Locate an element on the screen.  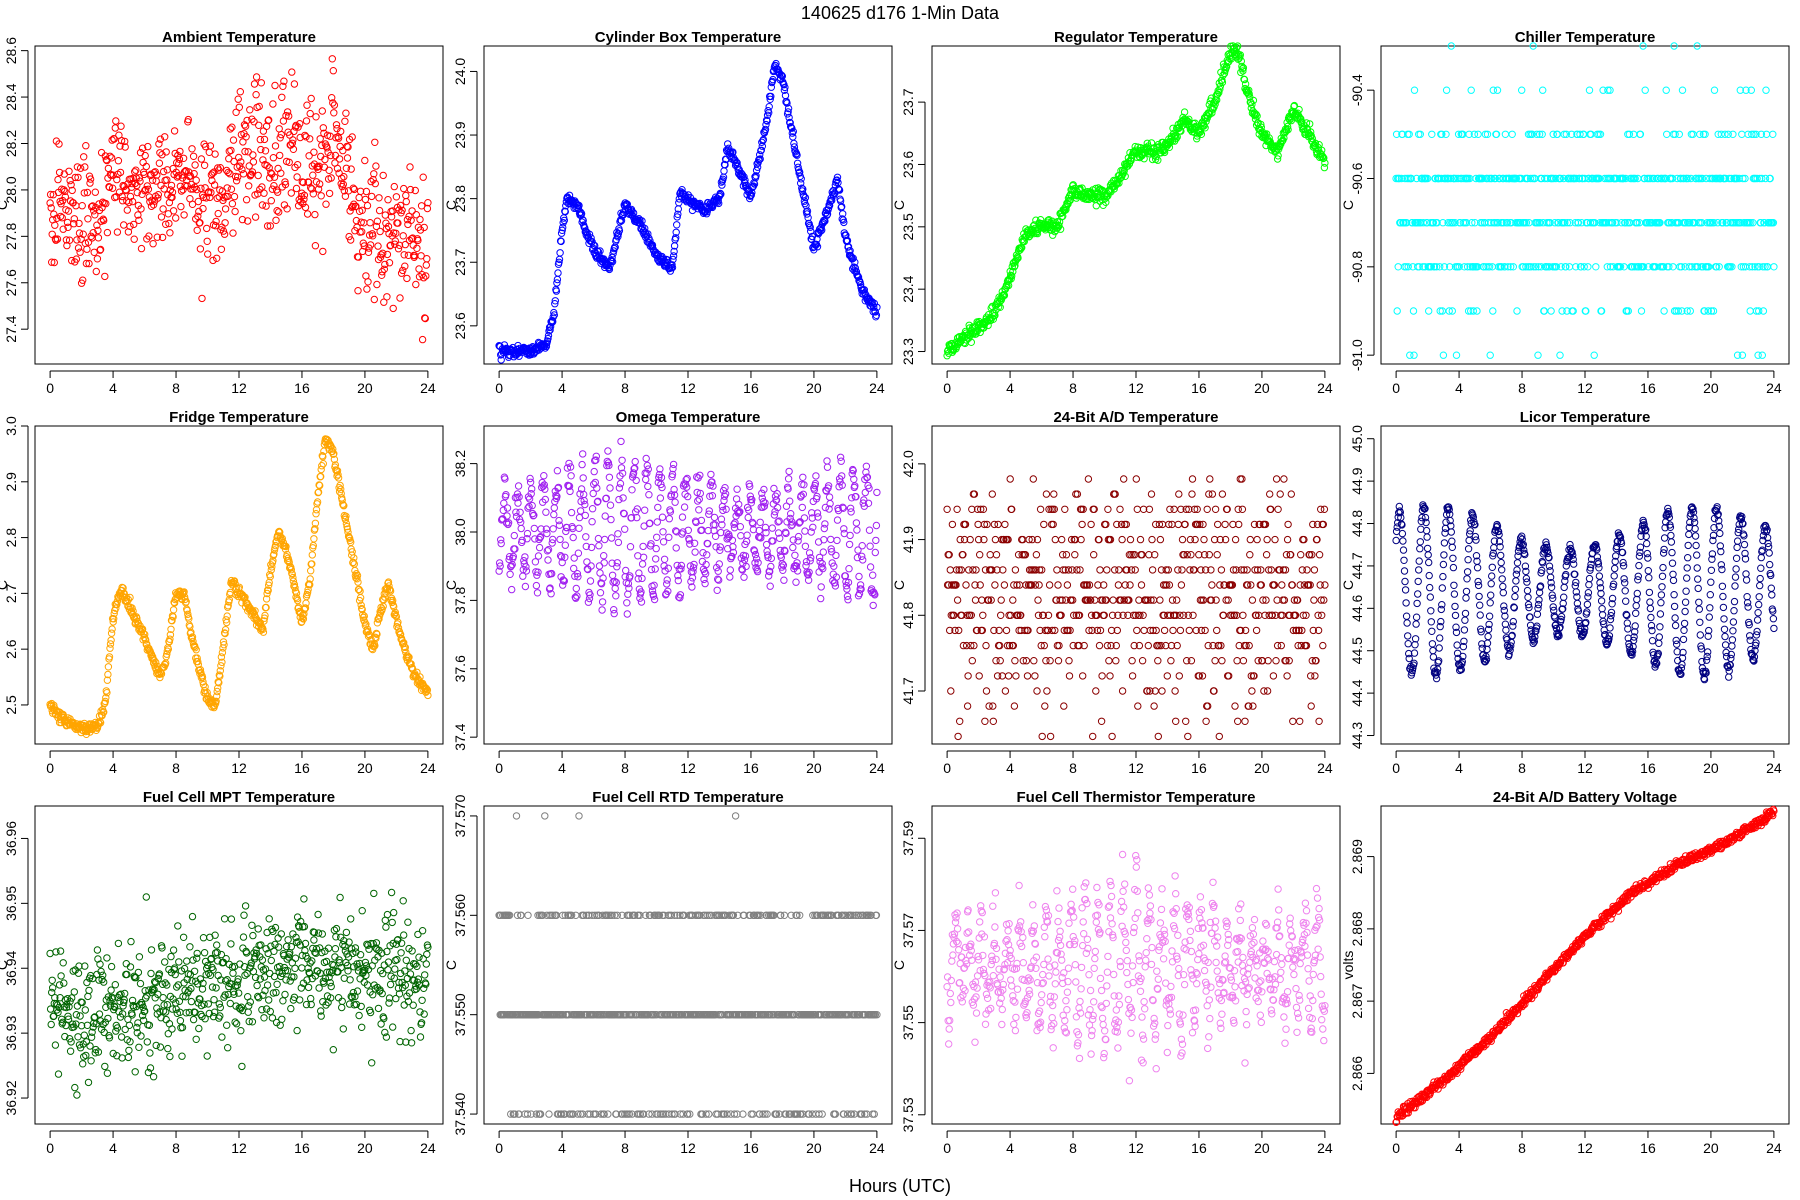
x-axis-label: Hours (UTC) is located at coordinates (900, 1186).